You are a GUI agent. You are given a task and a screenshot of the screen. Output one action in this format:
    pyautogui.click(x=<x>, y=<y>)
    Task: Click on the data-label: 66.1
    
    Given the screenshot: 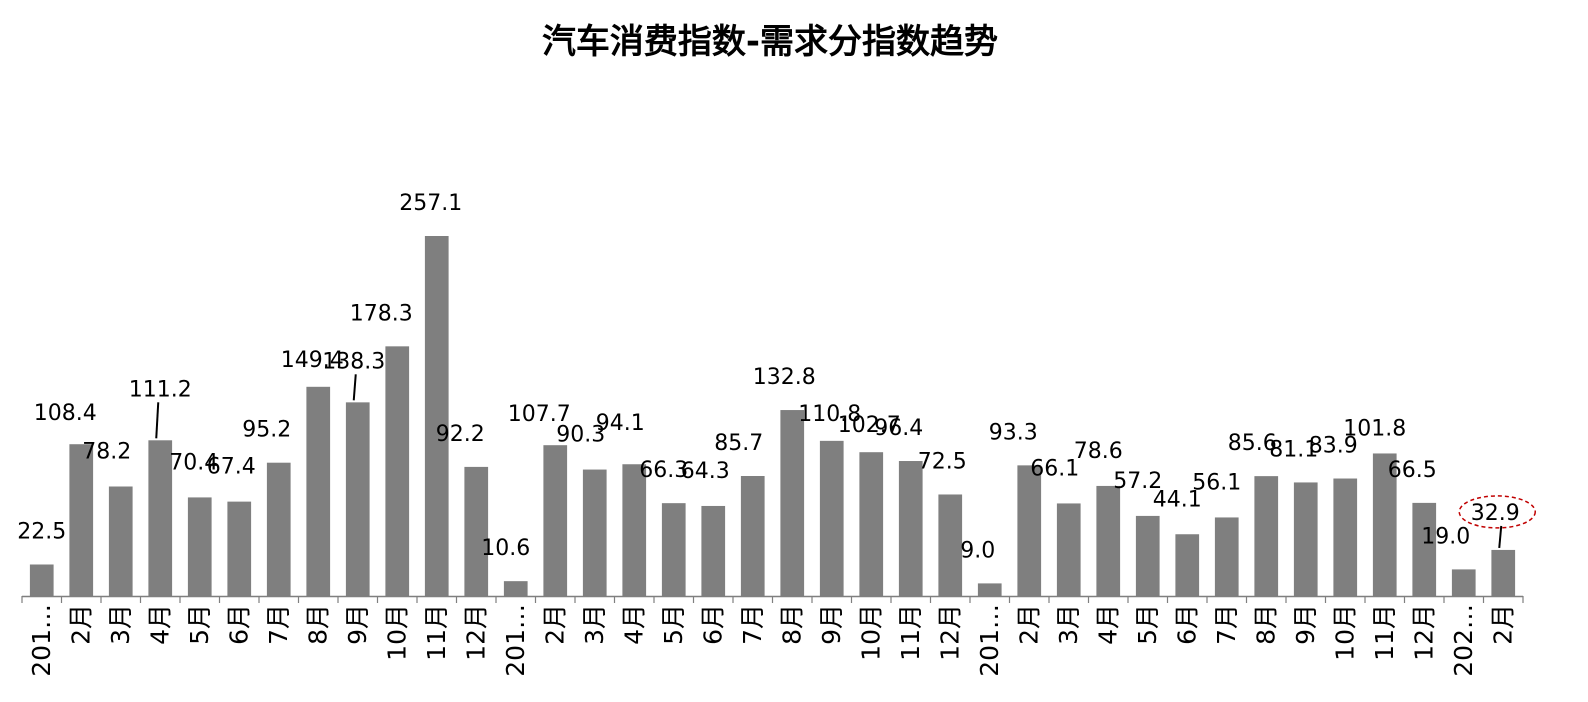 What is the action you would take?
    pyautogui.click(x=1054, y=468)
    